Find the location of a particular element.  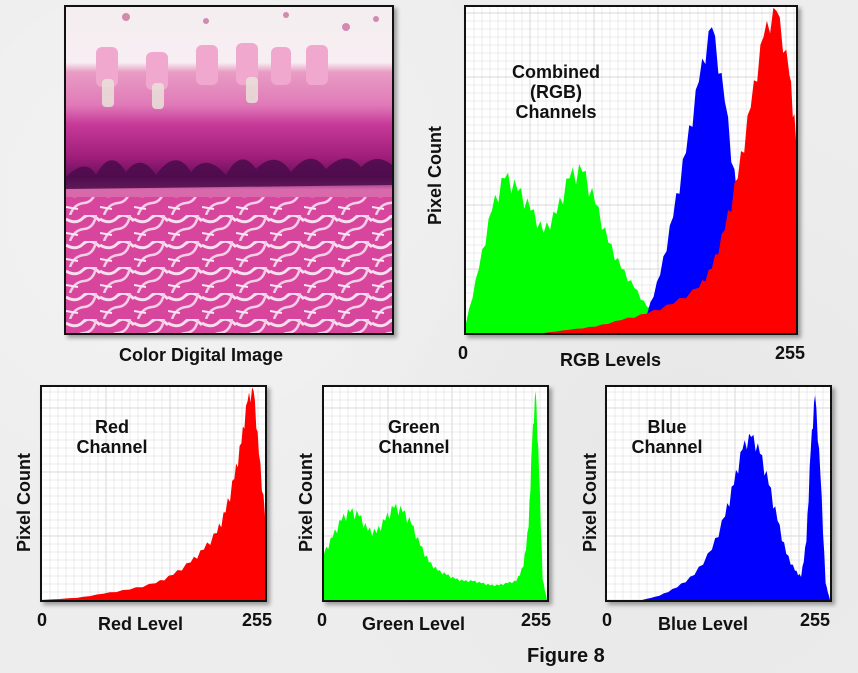

combined-title-line-2: (RGB) is located at coordinates (556, 92).